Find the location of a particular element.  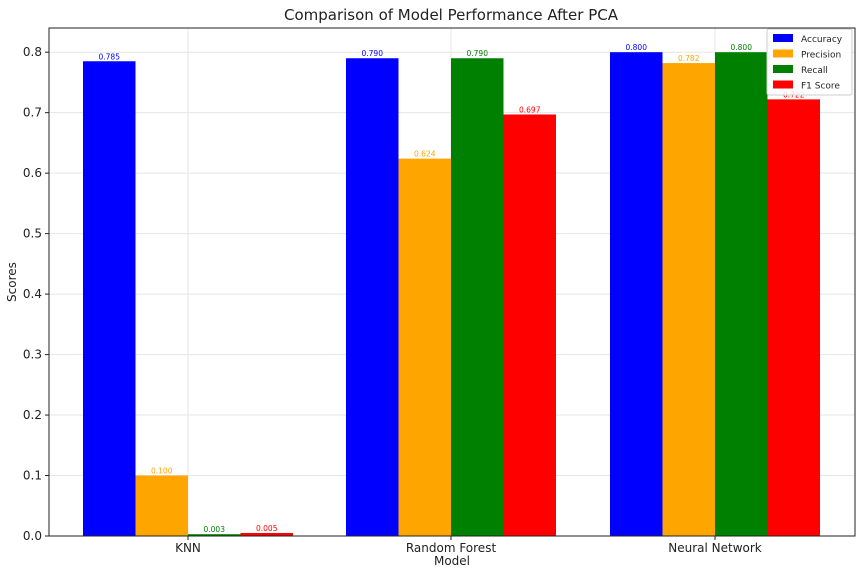

y-tick-label: 0.1 is located at coordinates (32, 476).